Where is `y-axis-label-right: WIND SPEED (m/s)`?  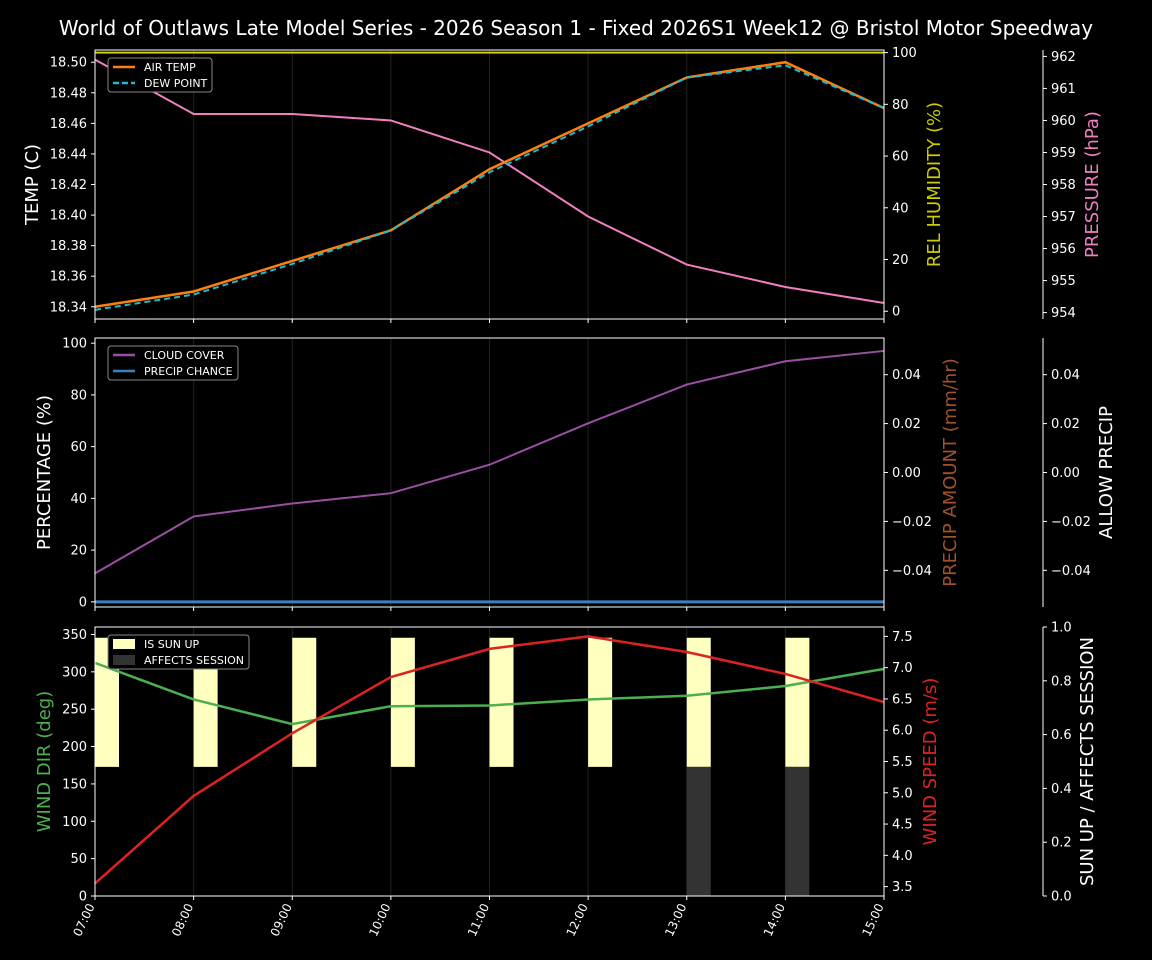 y-axis-label-right: WIND SPEED (m/s) is located at coordinates (930, 762).